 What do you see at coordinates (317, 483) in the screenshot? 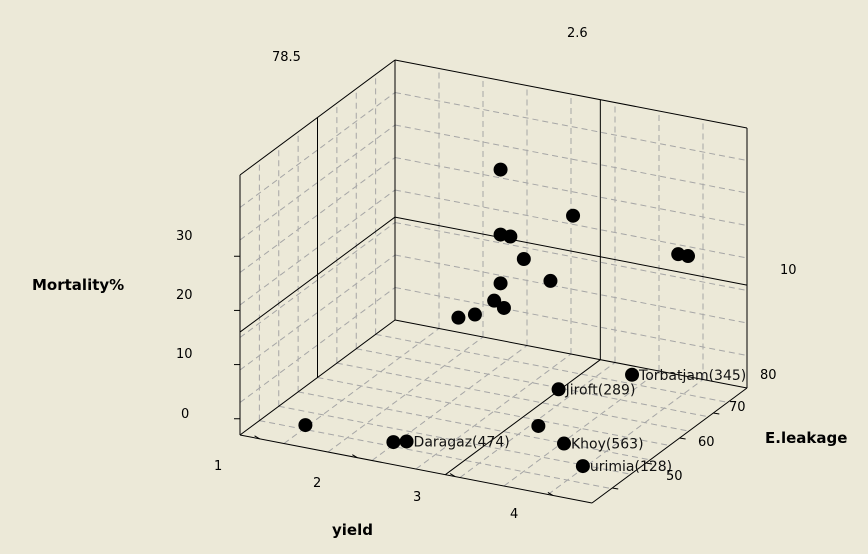
I see `x-tick-label: 2` at bounding box center [317, 483].